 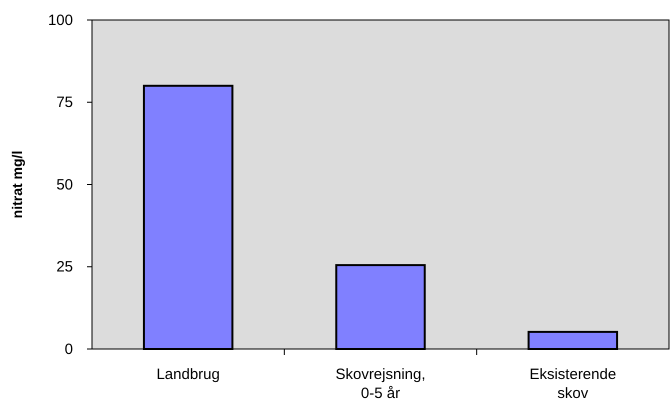 What do you see at coordinates (380, 384) in the screenshot?
I see `x-tick-label: Skovrejsning, 0-5 år` at bounding box center [380, 384].